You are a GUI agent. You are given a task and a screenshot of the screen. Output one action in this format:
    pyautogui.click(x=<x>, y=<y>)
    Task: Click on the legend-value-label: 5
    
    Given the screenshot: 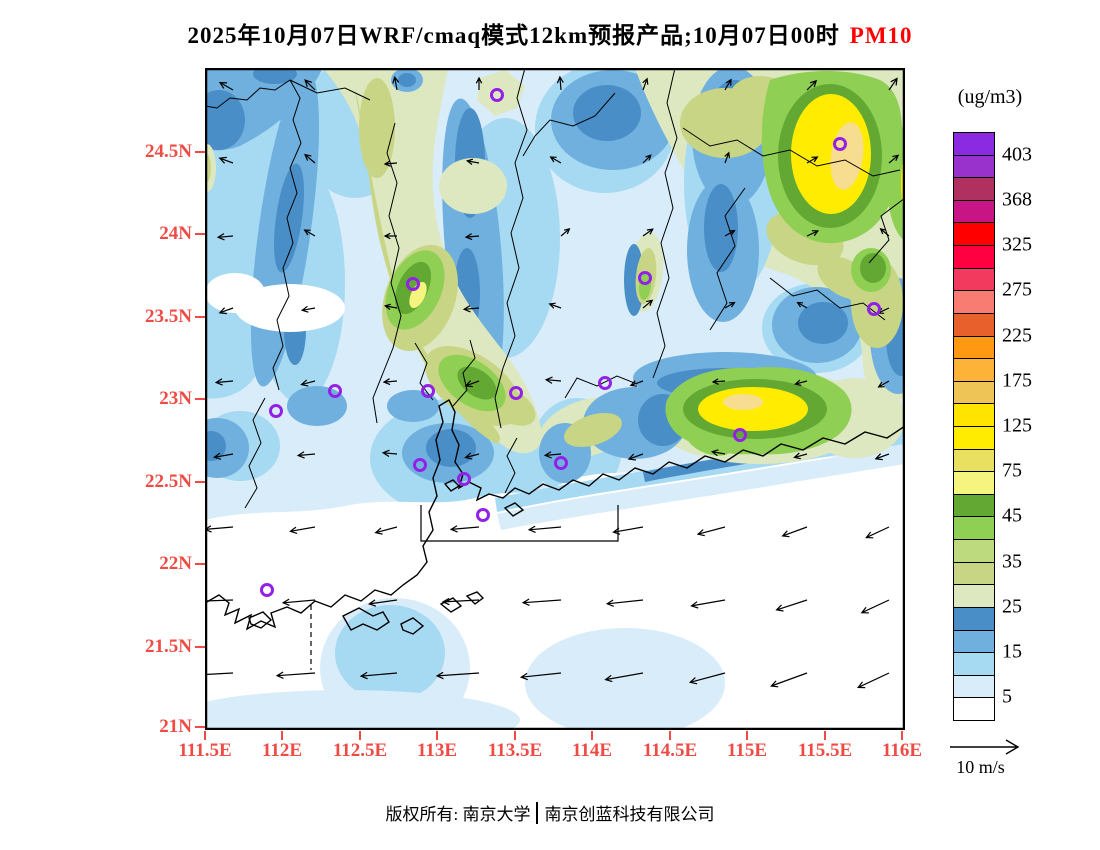 What is the action you would take?
    pyautogui.click(x=1007, y=696)
    